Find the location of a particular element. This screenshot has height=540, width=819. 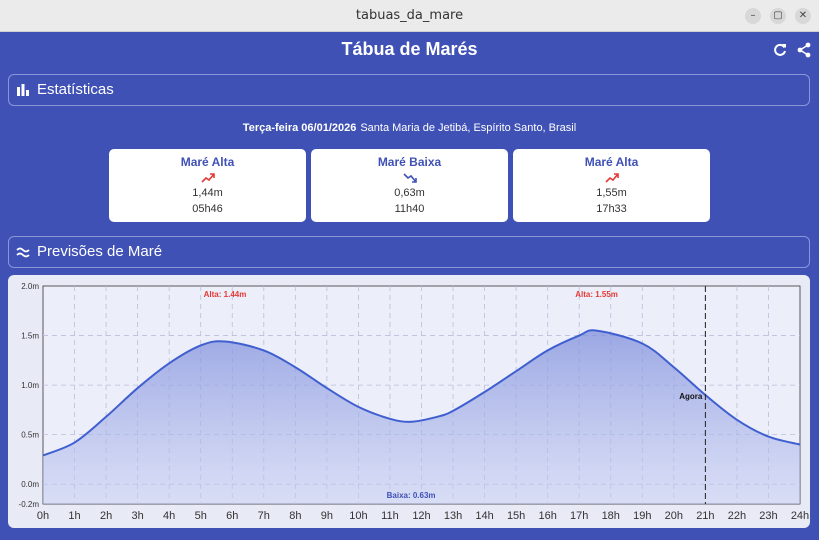

x-tick-label: 6h is located at coordinates (232, 516).